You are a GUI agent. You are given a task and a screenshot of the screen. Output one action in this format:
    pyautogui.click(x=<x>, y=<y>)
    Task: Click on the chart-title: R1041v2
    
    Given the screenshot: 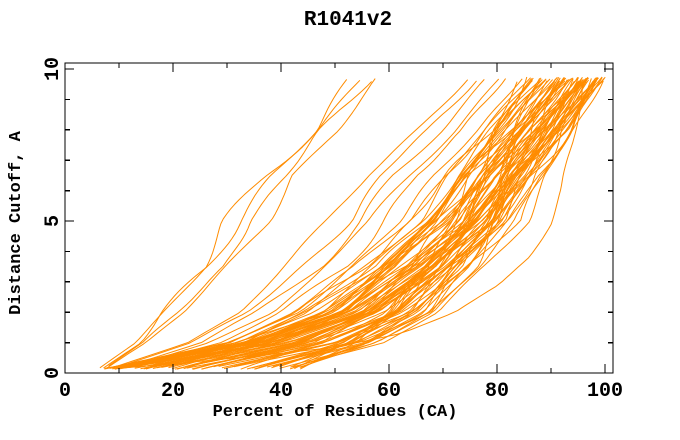 What is the action you would take?
    pyautogui.click(x=348, y=20)
    